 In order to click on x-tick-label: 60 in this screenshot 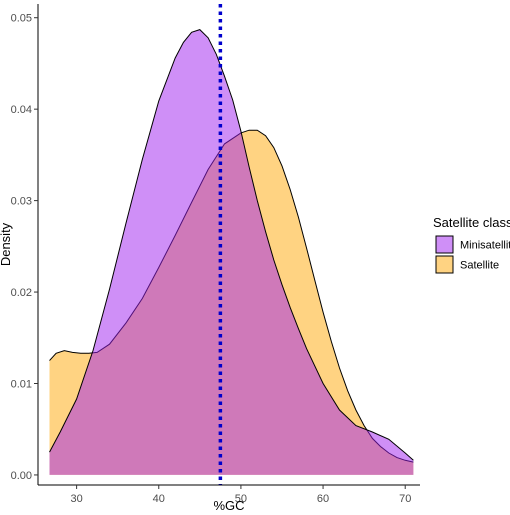, I will do `click(323, 499)`.